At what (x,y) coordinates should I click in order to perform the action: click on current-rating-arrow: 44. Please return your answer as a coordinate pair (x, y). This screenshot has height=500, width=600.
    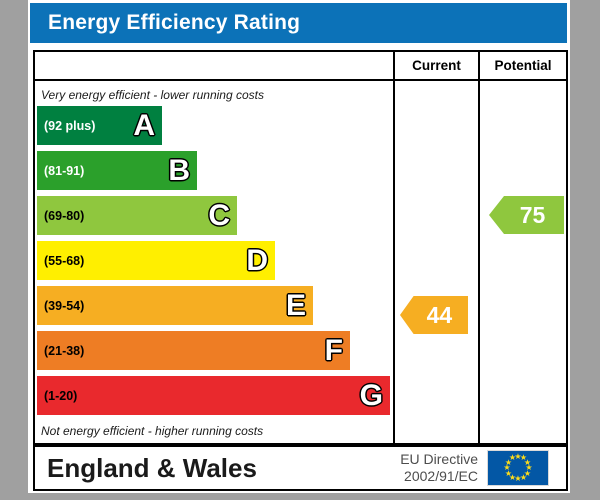
    Looking at the image, I should click on (434, 315).